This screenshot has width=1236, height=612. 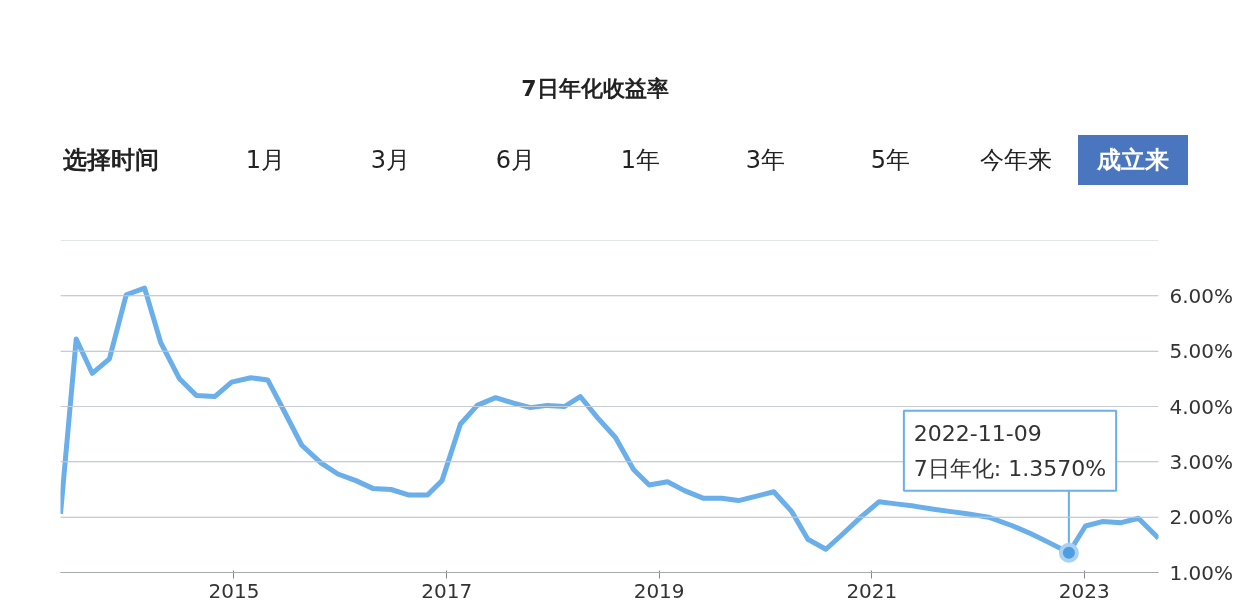 I want to click on y-tick-label: 1.00%, so click(x=1201, y=572).